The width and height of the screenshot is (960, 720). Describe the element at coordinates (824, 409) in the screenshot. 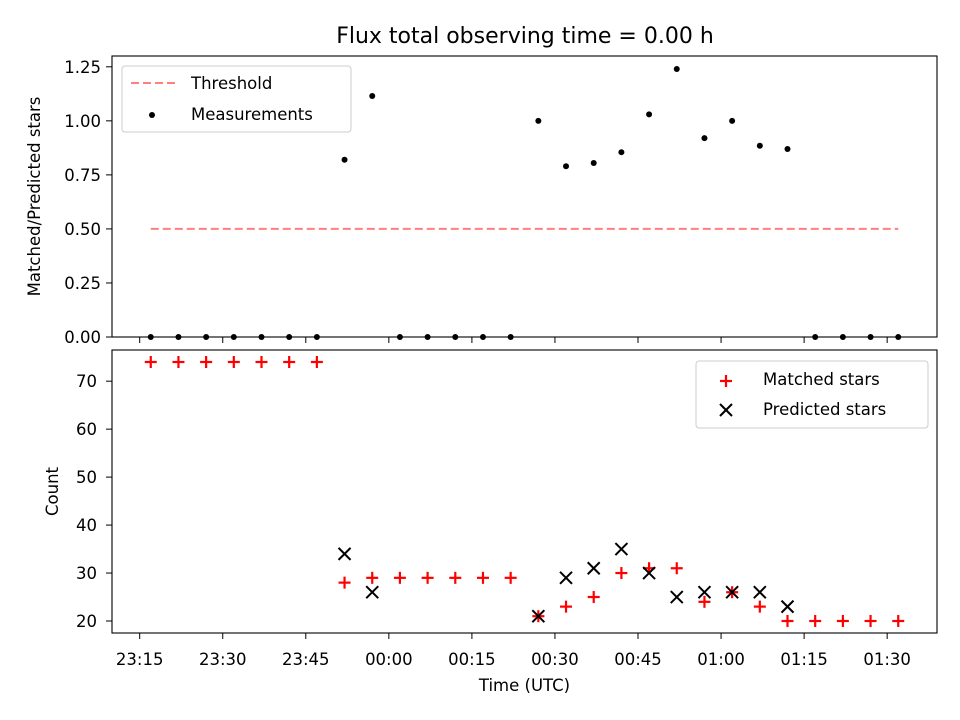

I see `predicted-legend-label: Predicted stars` at that location.